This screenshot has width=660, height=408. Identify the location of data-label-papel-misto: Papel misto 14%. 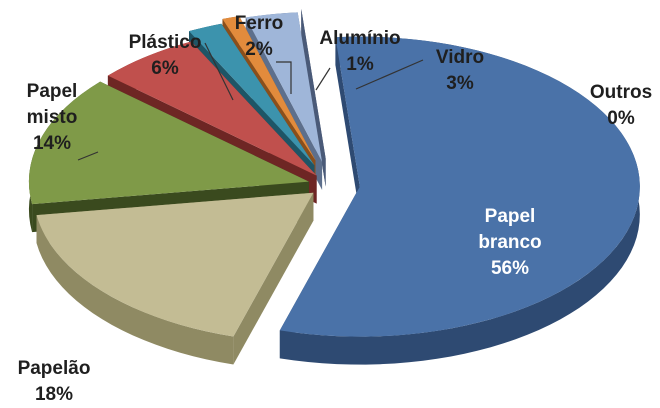
(52, 117).